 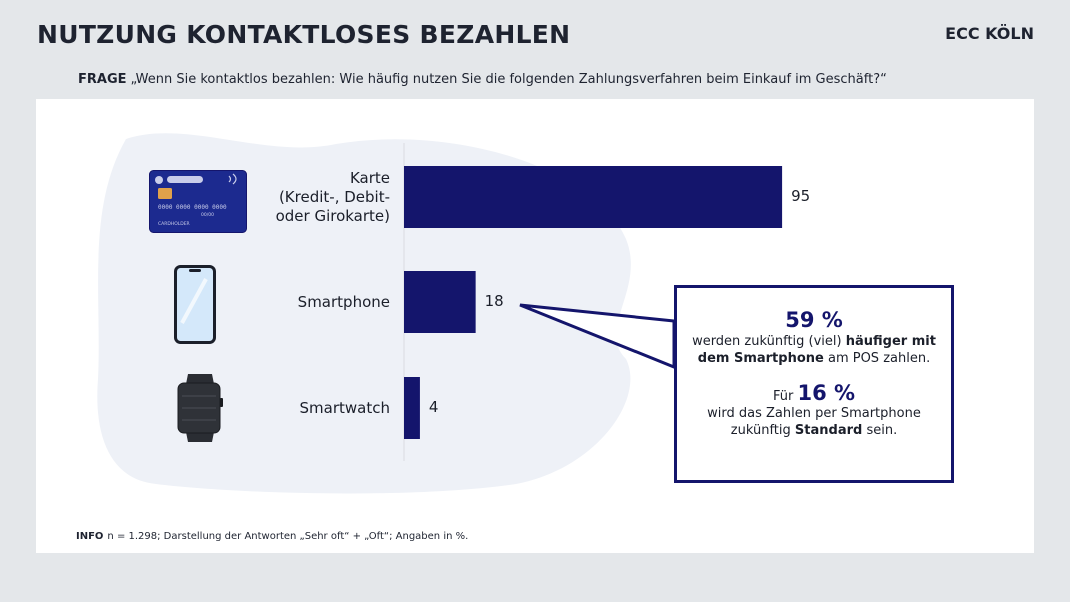 What do you see at coordinates (783, 396) in the screenshot?
I see `callout-prefix-2: Für` at bounding box center [783, 396].